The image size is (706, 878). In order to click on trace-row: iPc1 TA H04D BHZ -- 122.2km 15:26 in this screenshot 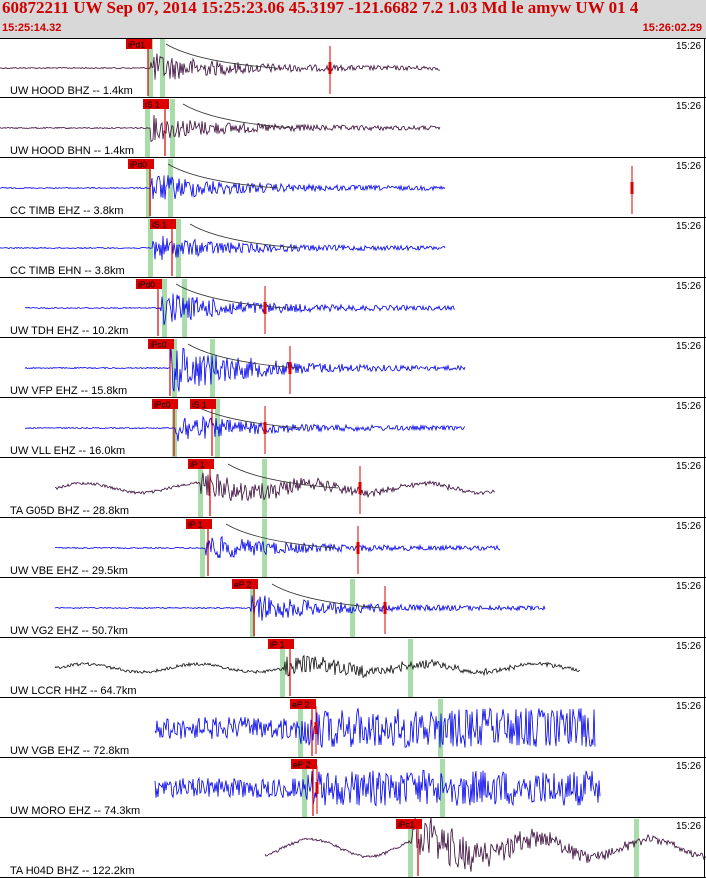, I will do `click(353, 847)`.